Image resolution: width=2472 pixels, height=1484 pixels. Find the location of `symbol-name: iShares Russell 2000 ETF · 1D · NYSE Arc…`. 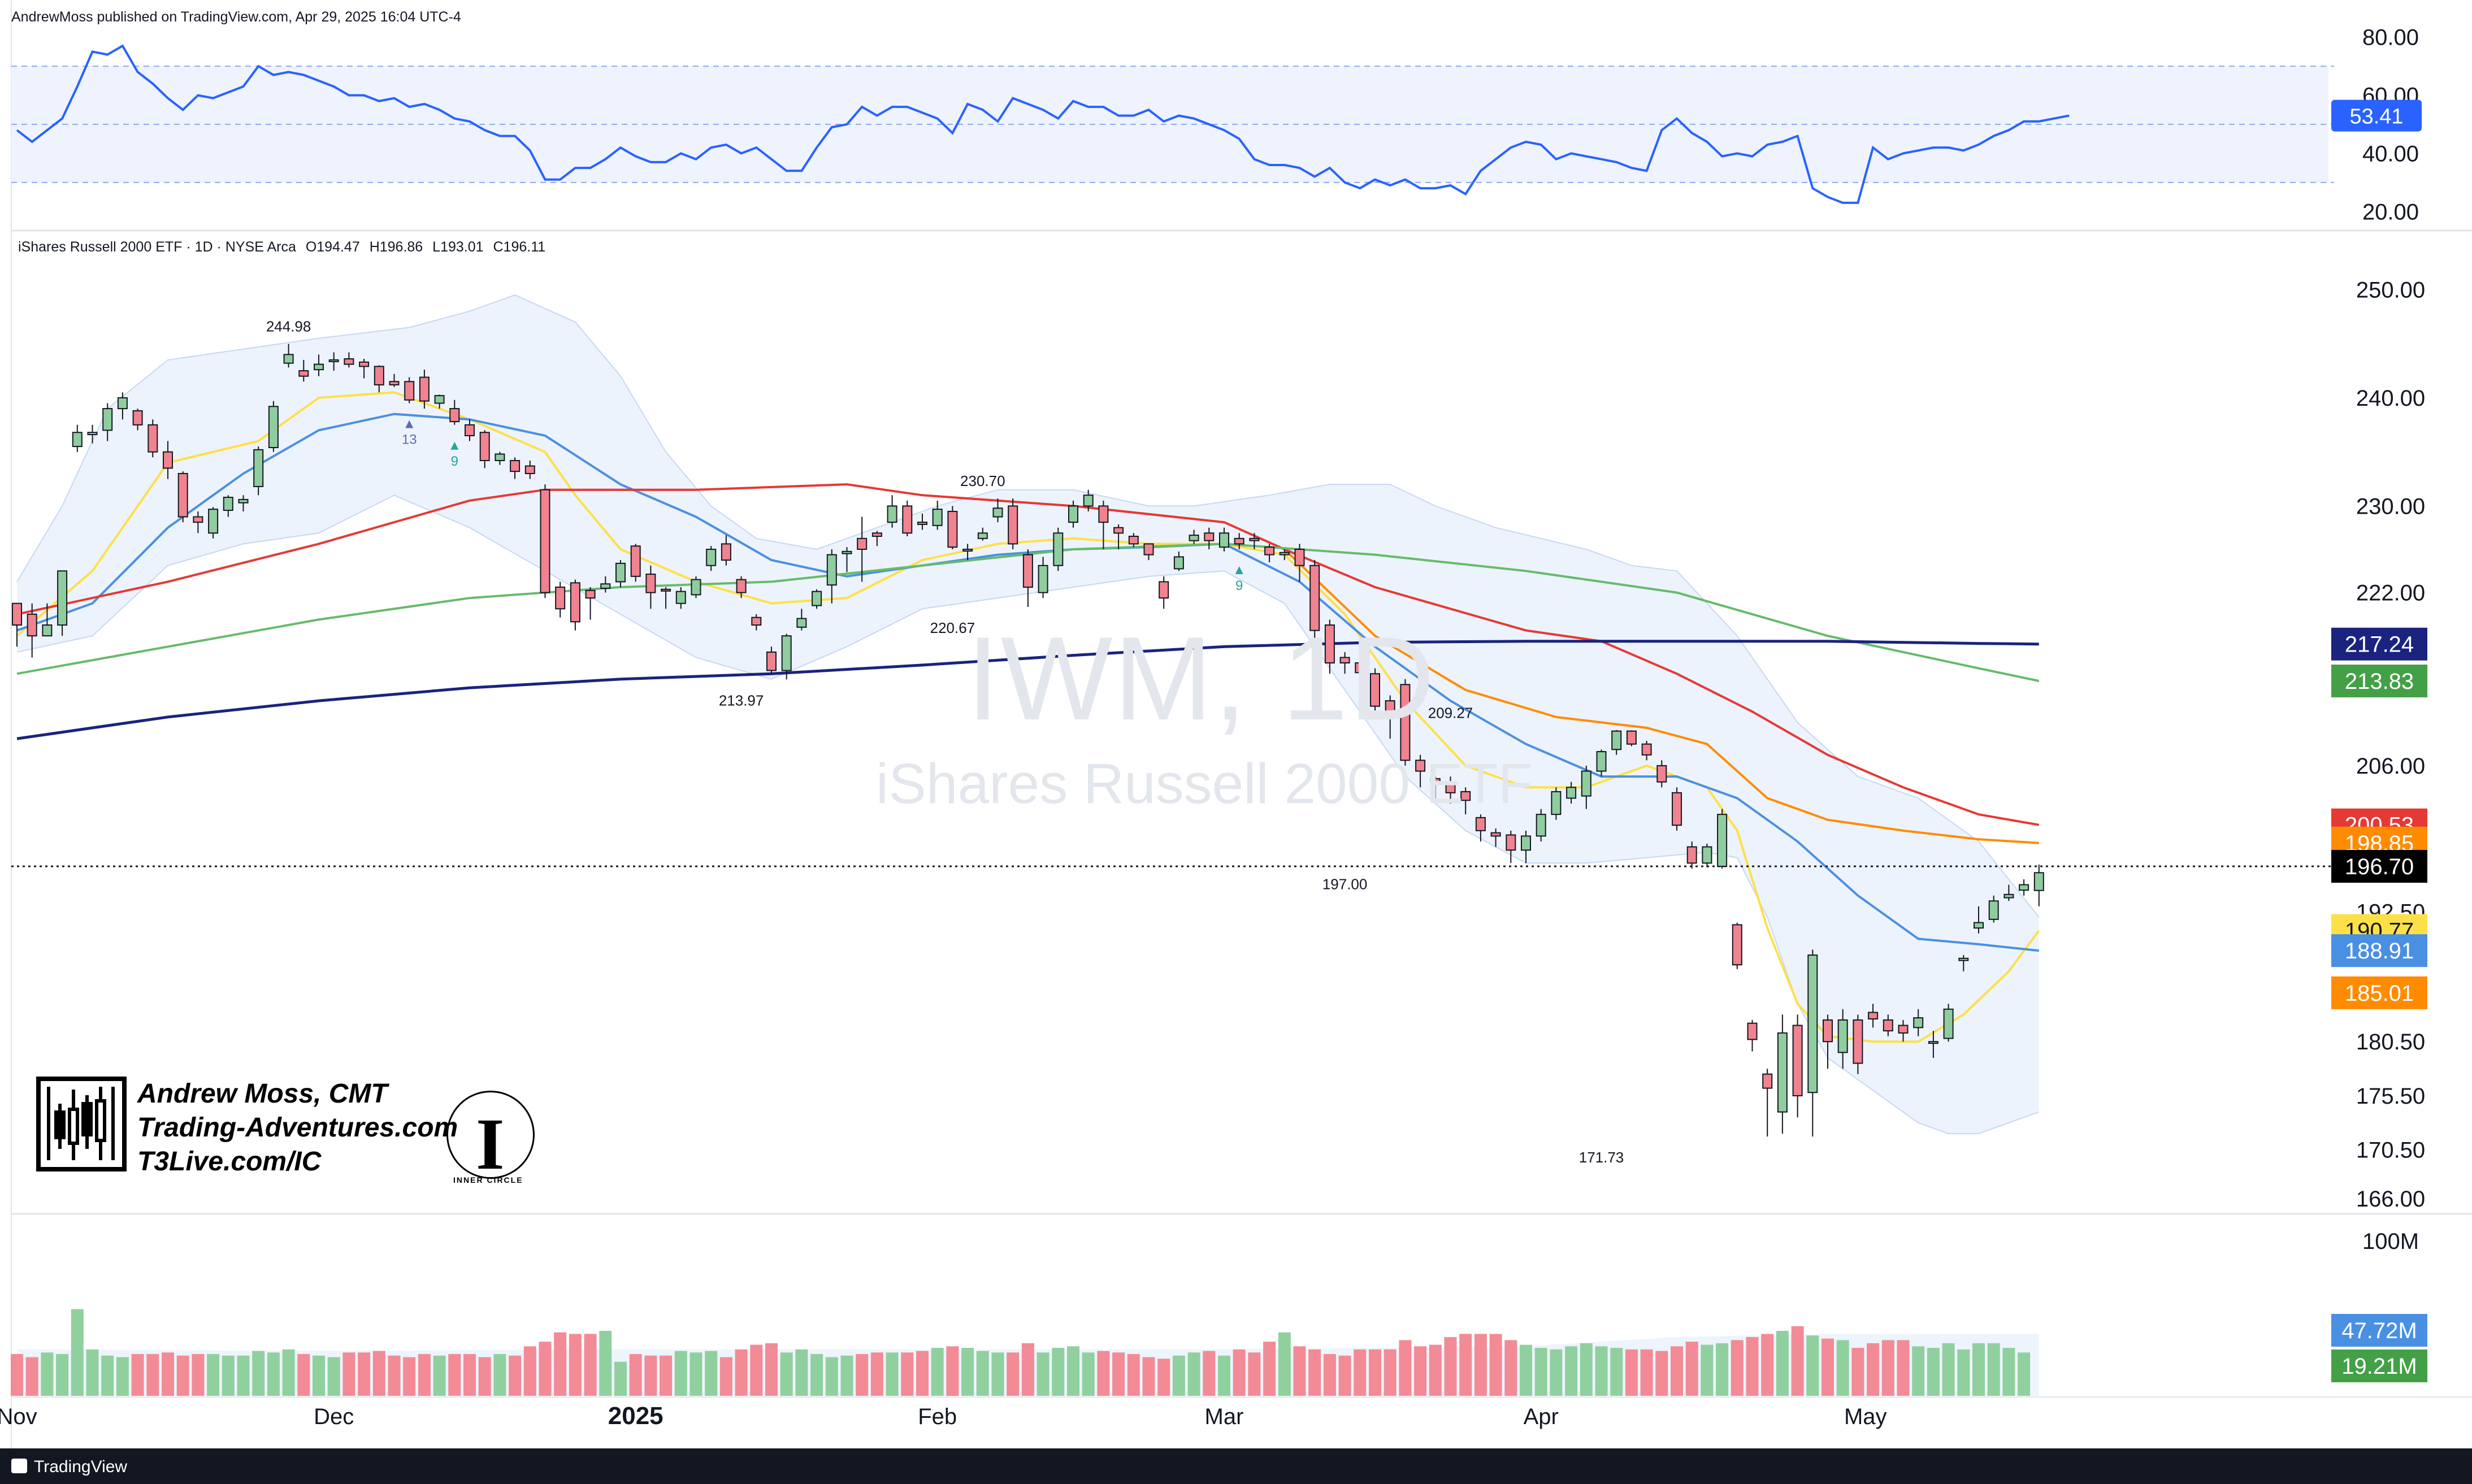

symbol-name: iShares Russell 2000 ETF · 1D · NYSE Arc… is located at coordinates (157, 247).